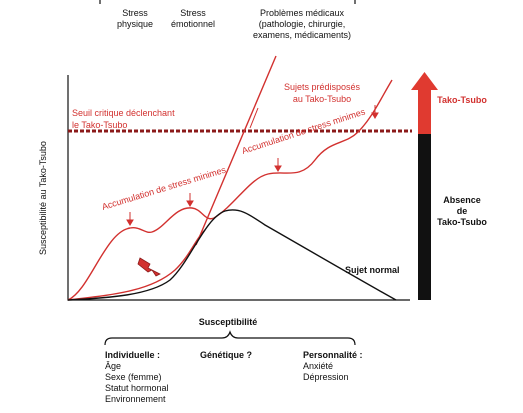 The width and height of the screenshot is (523, 413). What do you see at coordinates (462, 222) in the screenshot?
I see `absence-label: Tako-Tsubo` at bounding box center [462, 222].